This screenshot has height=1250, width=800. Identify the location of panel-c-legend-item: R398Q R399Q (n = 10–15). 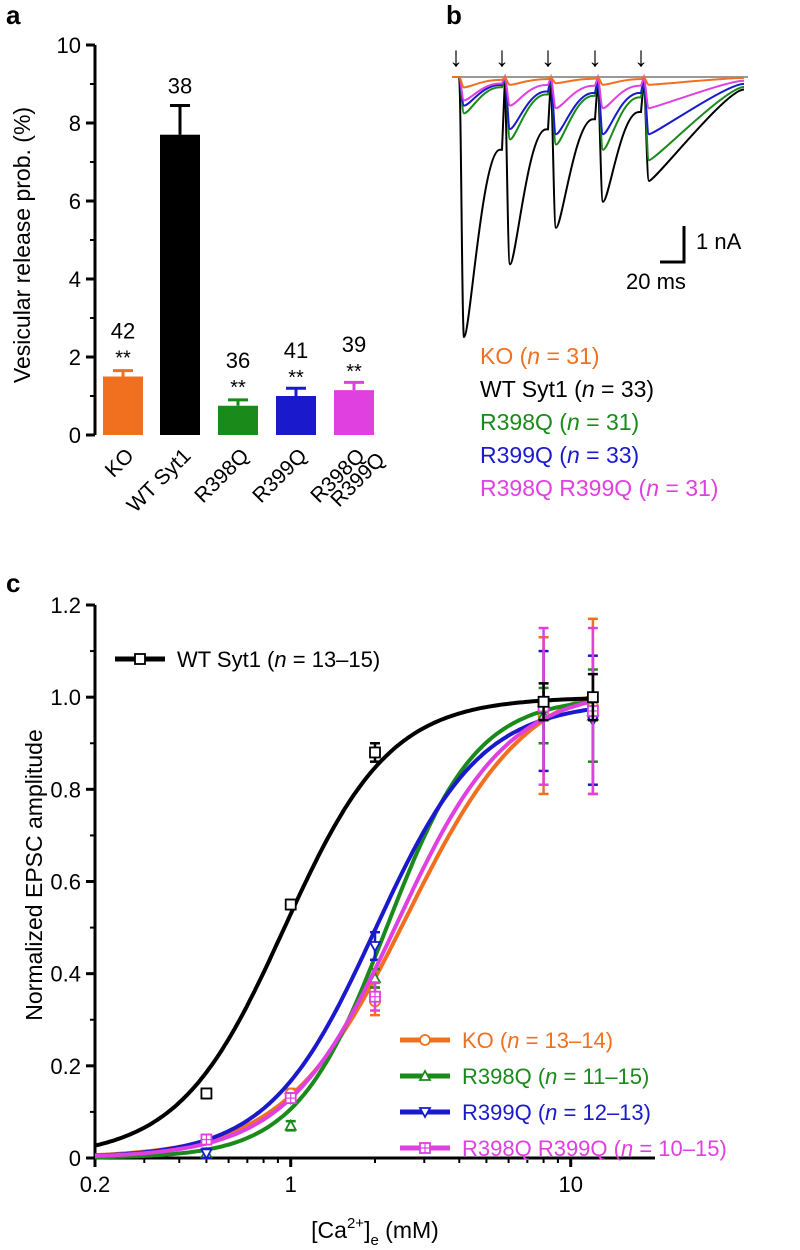
(594, 1148).